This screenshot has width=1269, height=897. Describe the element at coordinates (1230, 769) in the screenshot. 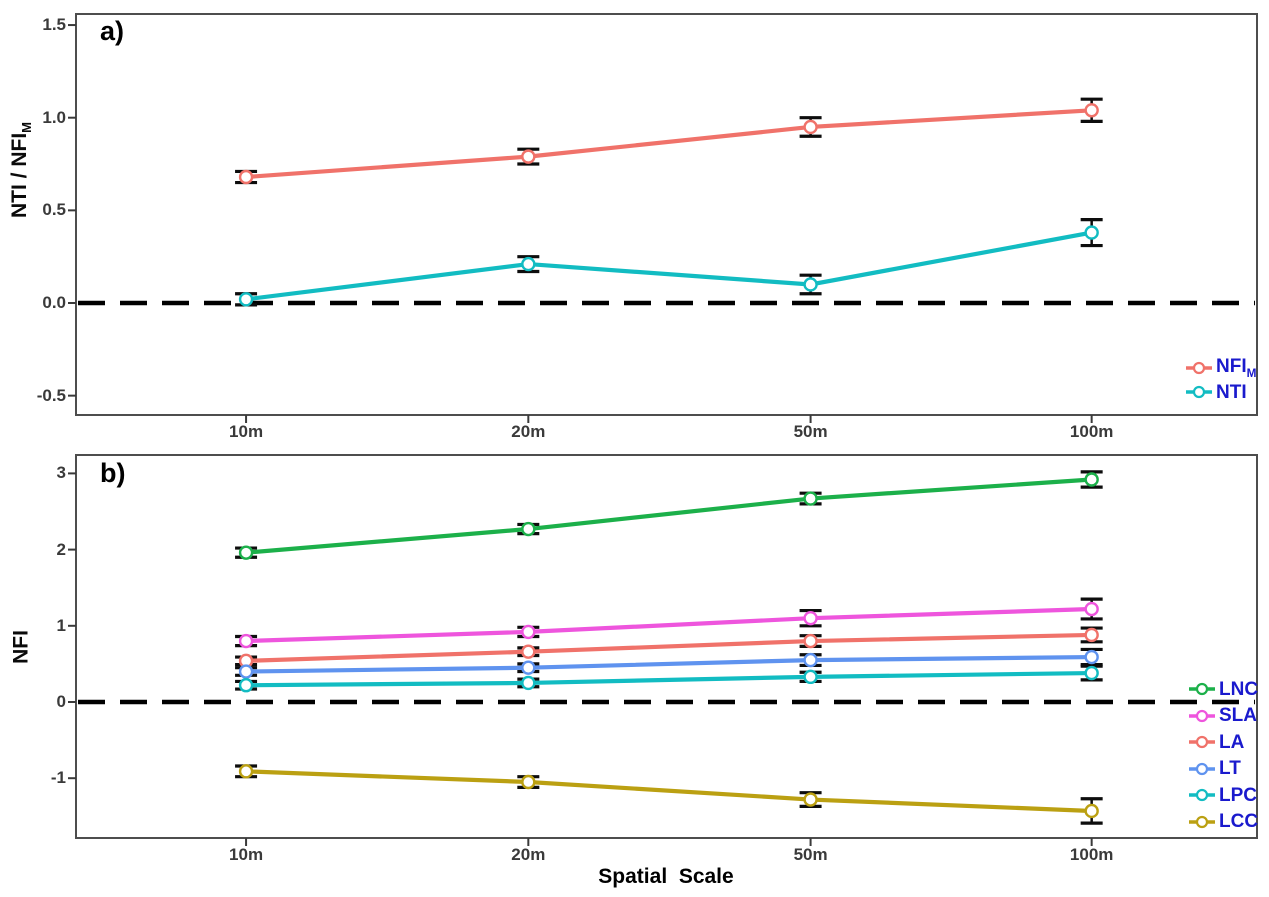

I see `legend-label-lt: LT` at that location.